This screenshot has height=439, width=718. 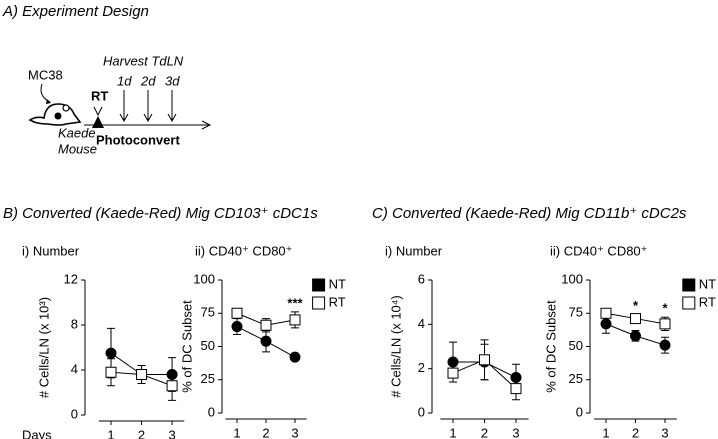 What do you see at coordinates (98, 122) in the screenshot?
I see `photoconvert-marker` at bounding box center [98, 122].